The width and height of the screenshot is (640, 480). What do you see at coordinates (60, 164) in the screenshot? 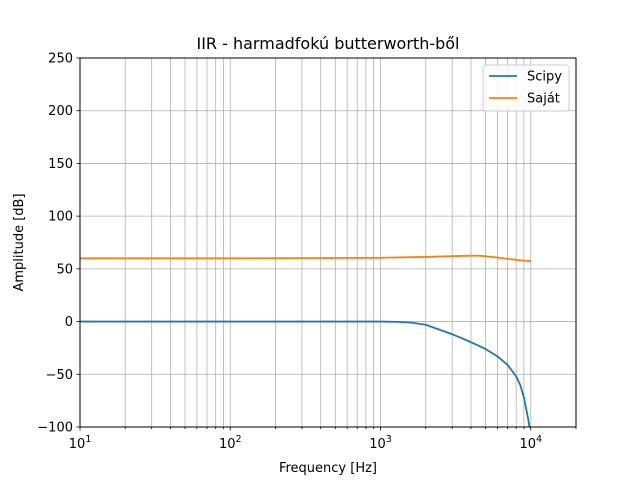
I see `y-tick-label: 150` at bounding box center [60, 164].